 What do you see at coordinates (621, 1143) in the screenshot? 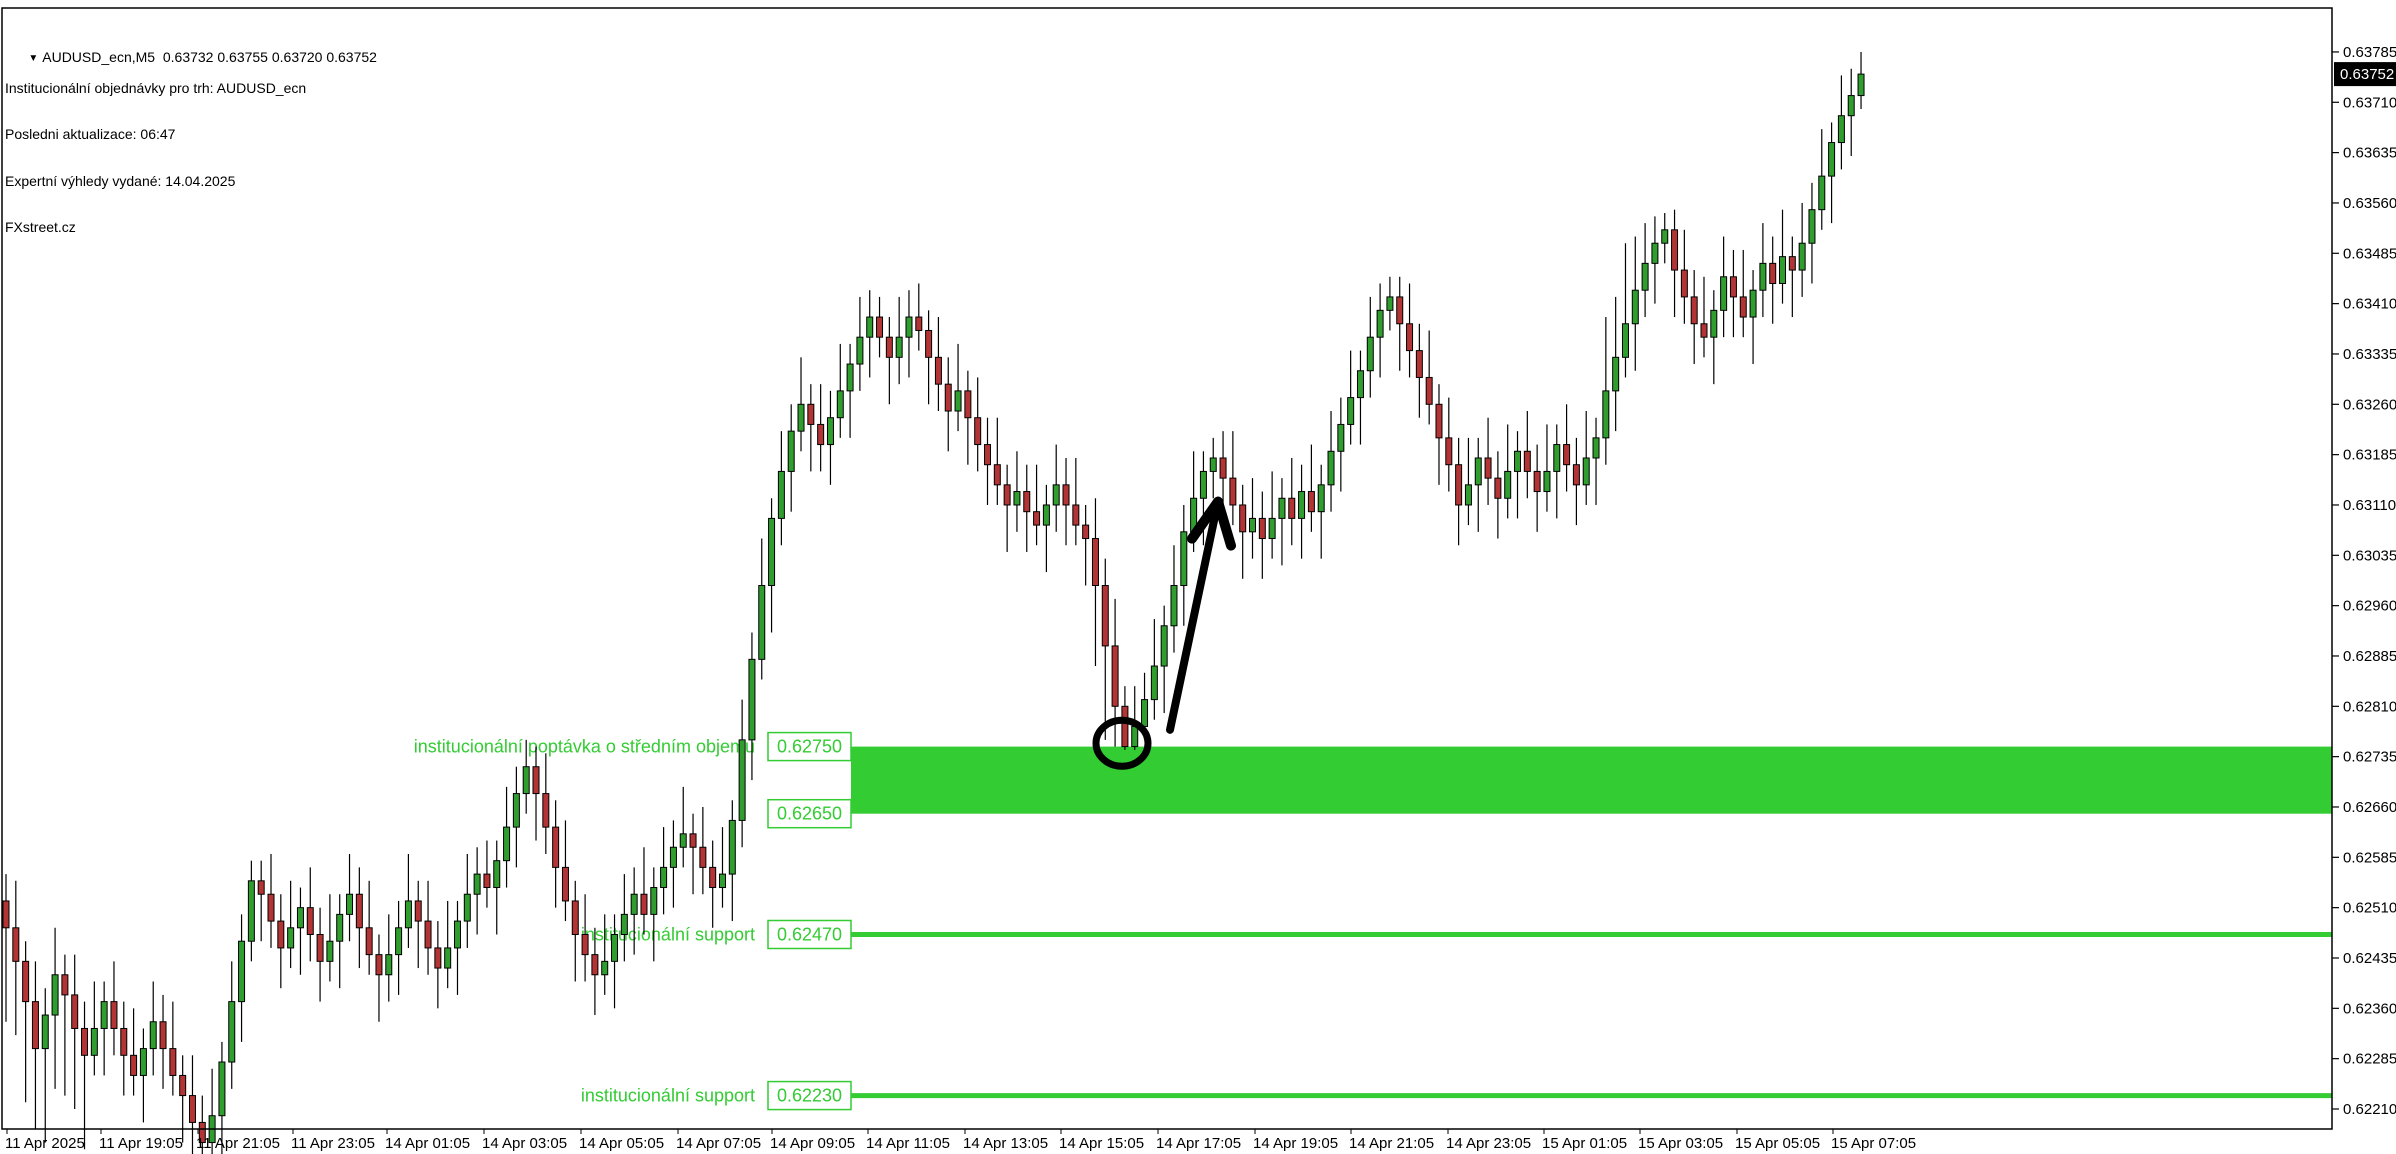
I see `time-tick-label: 14 Apr 05:05` at bounding box center [621, 1143].